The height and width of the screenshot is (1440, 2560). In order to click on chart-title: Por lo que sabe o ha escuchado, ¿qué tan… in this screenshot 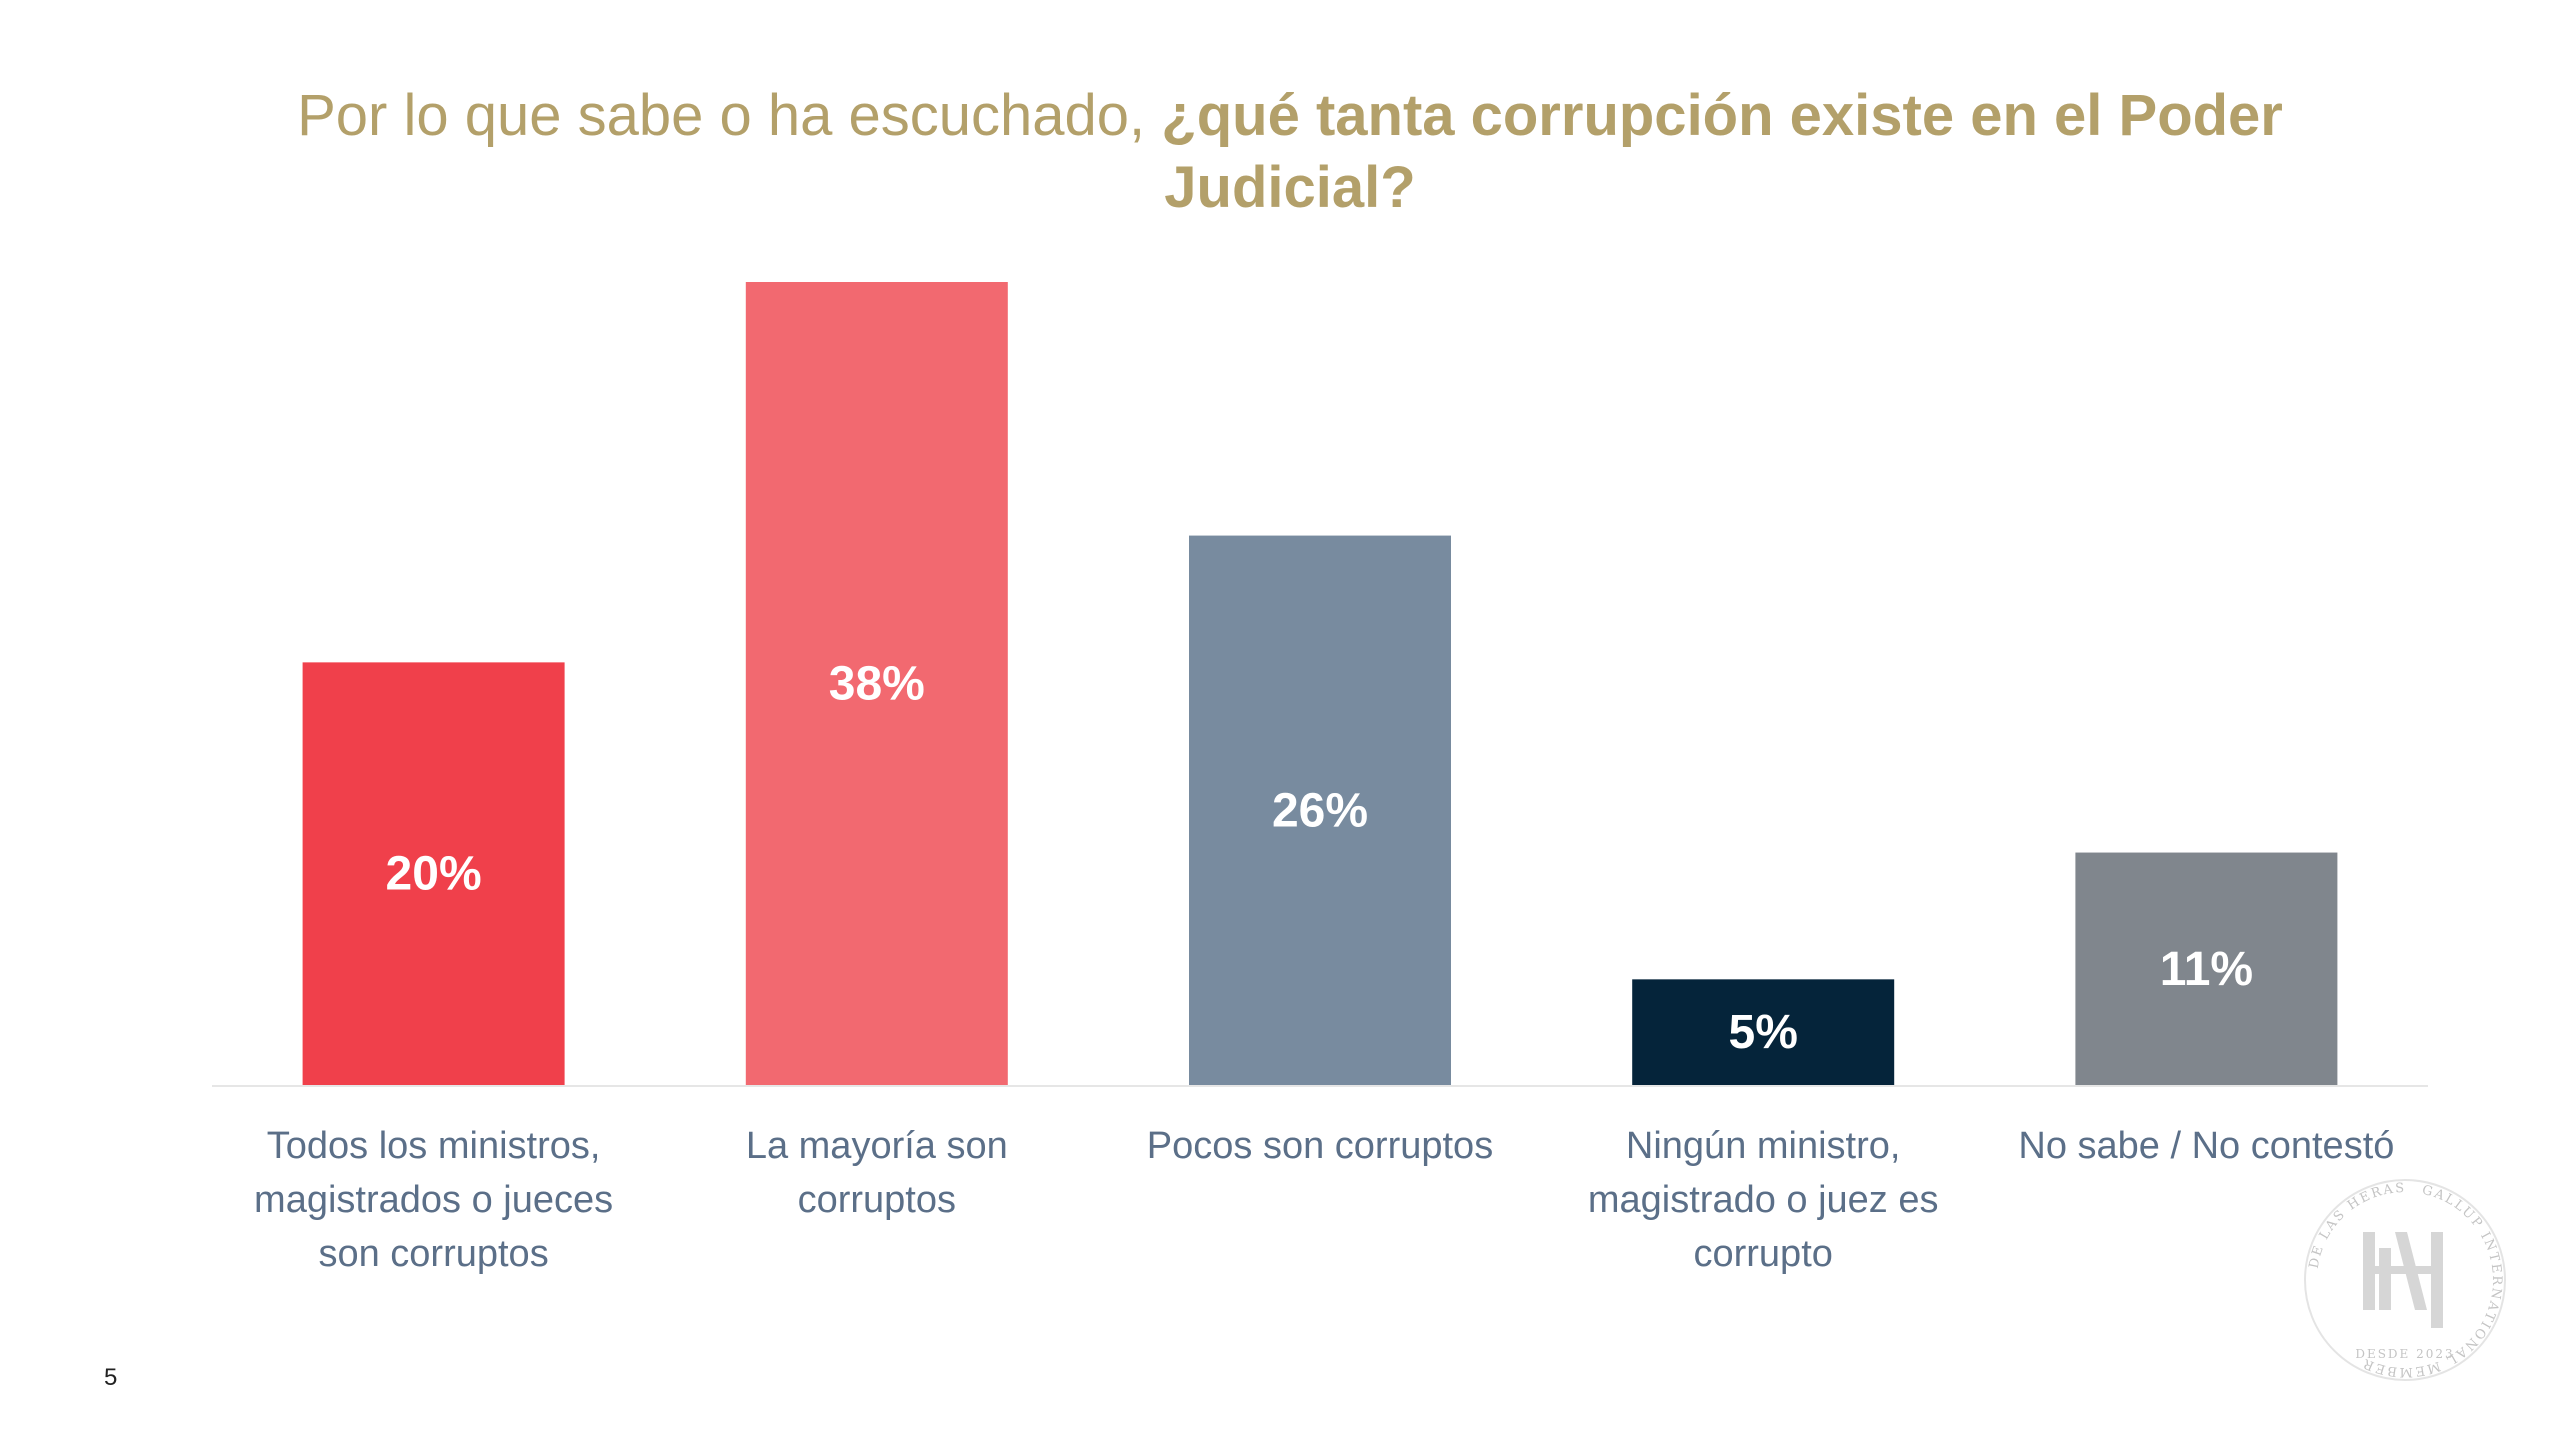, I will do `click(1290, 152)`.